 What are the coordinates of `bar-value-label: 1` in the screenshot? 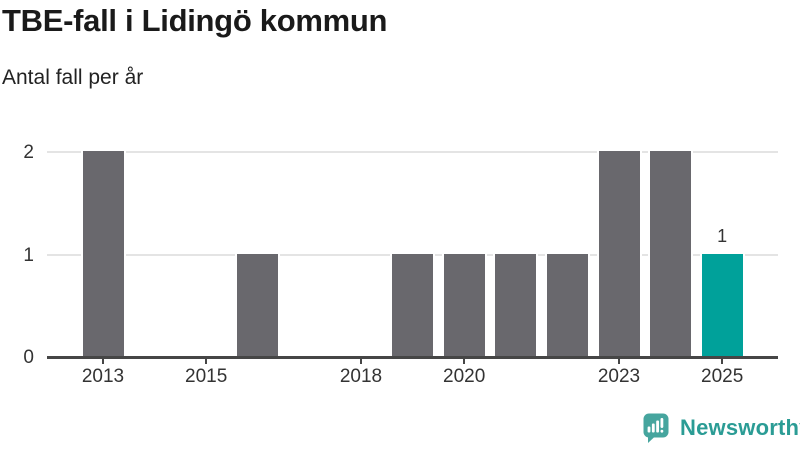 It's located at (722, 235).